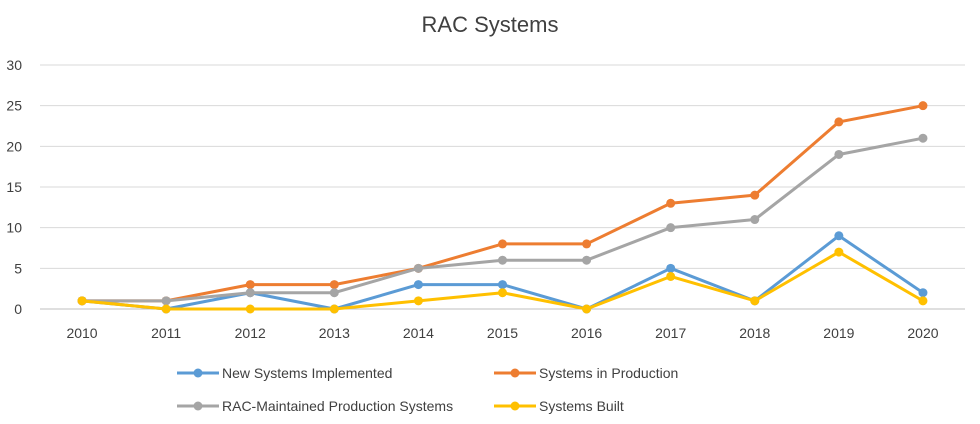  What do you see at coordinates (18, 309) in the screenshot?
I see `y-tick-label: 0` at bounding box center [18, 309].